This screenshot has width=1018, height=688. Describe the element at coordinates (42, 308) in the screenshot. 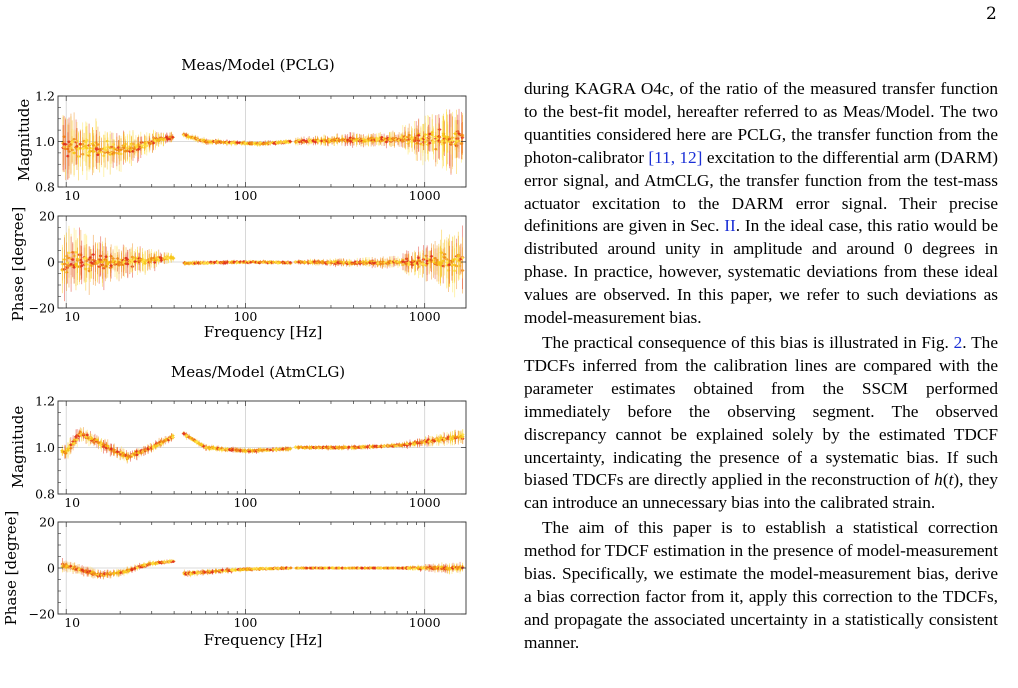

I see `y-tick-label: −20` at that location.